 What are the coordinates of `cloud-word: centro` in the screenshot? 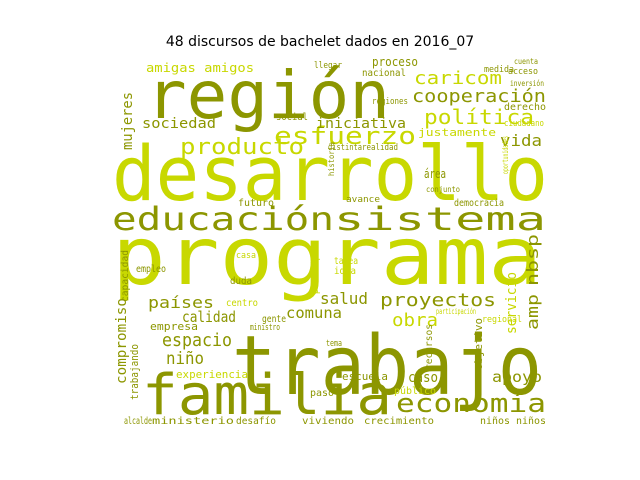 It's located at (242, 303).